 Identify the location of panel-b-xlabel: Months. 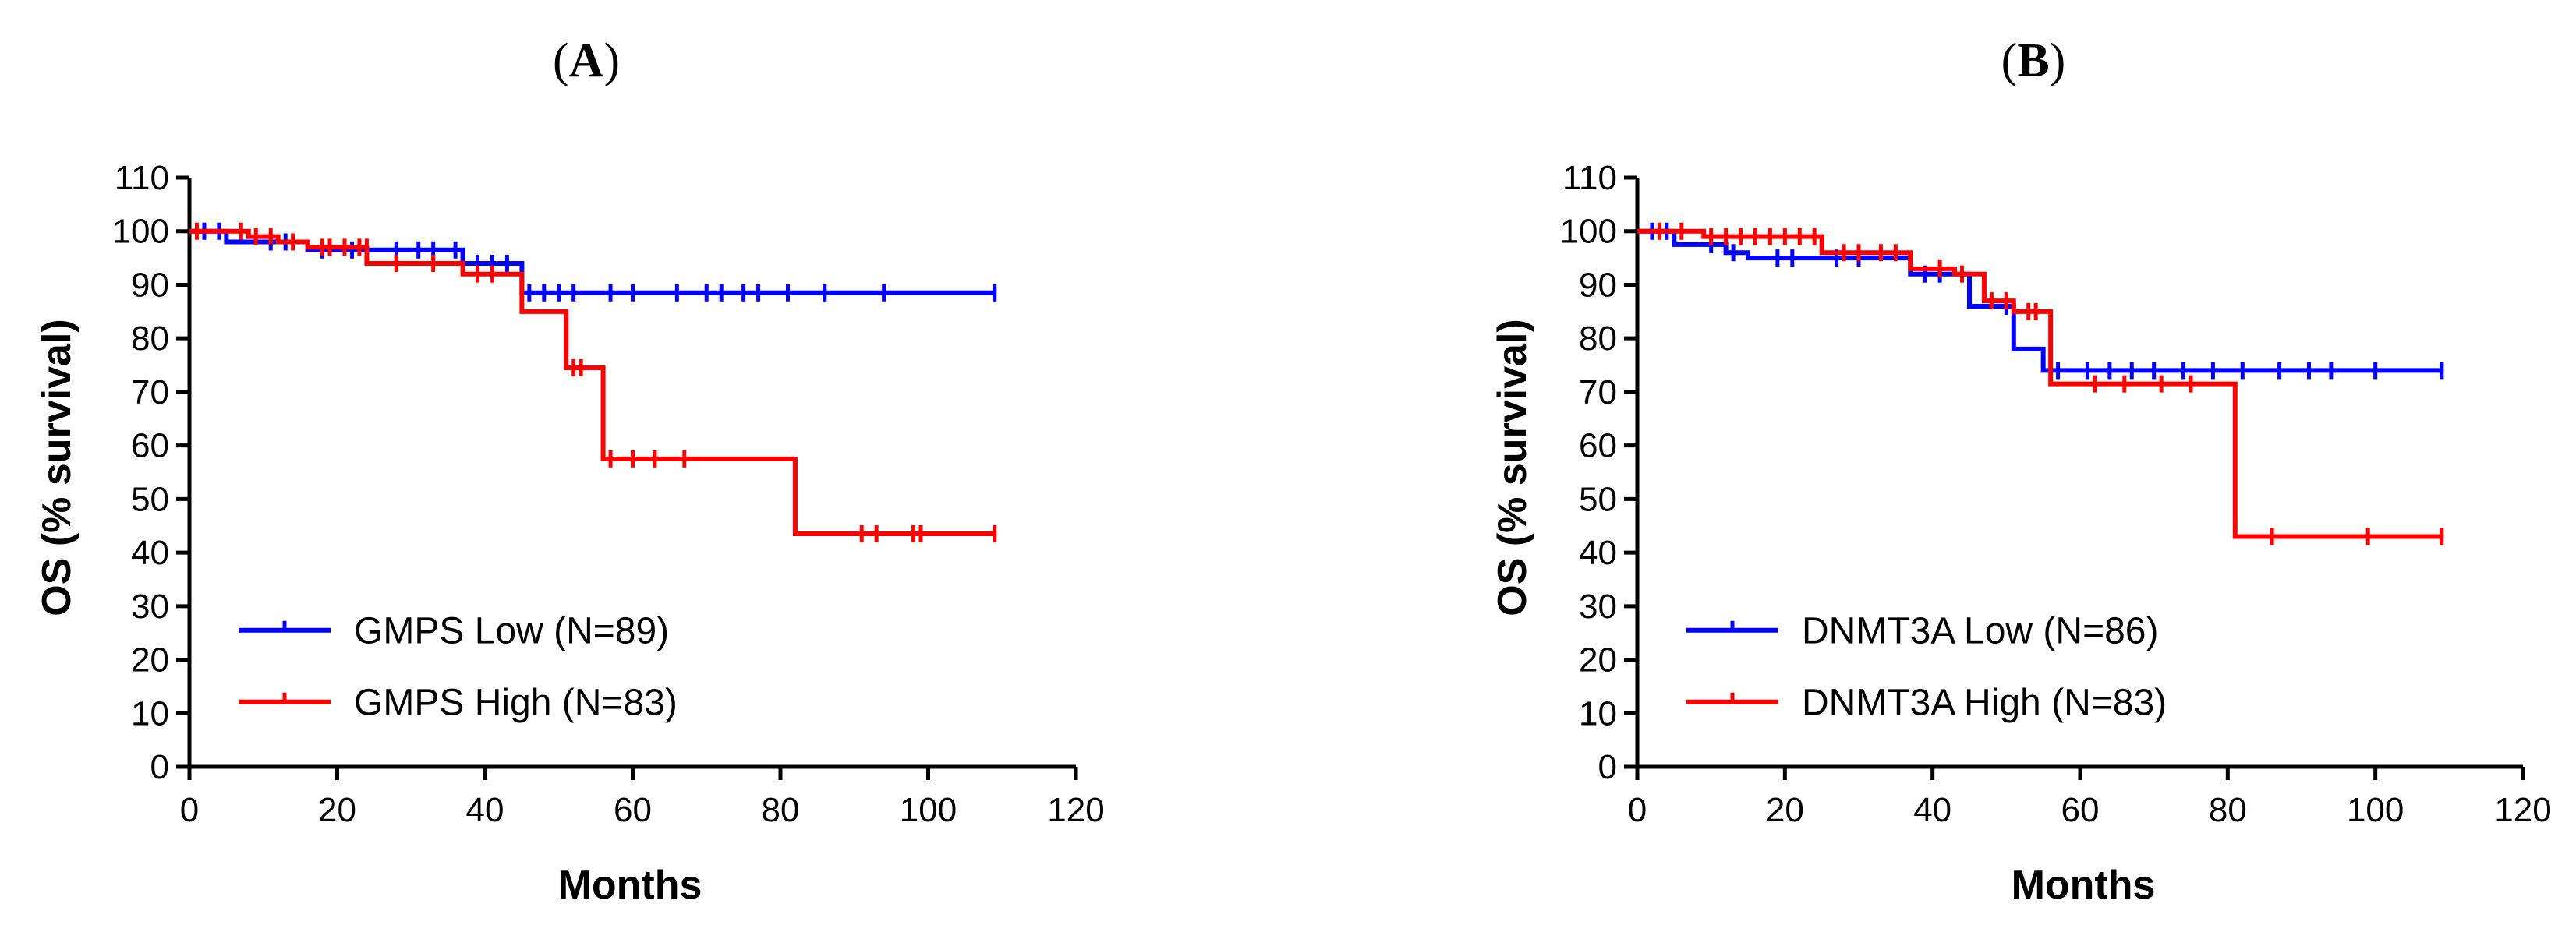
(2084, 886).